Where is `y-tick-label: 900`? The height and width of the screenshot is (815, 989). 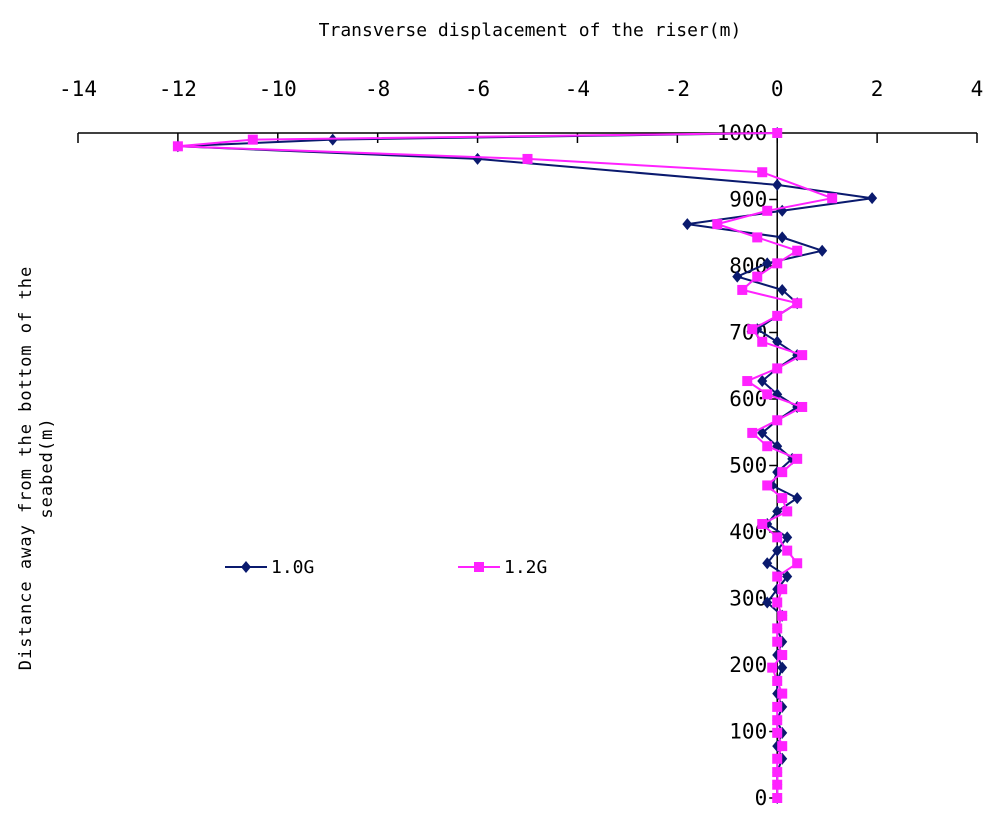
y-tick-label: 900 is located at coordinates (748, 200).